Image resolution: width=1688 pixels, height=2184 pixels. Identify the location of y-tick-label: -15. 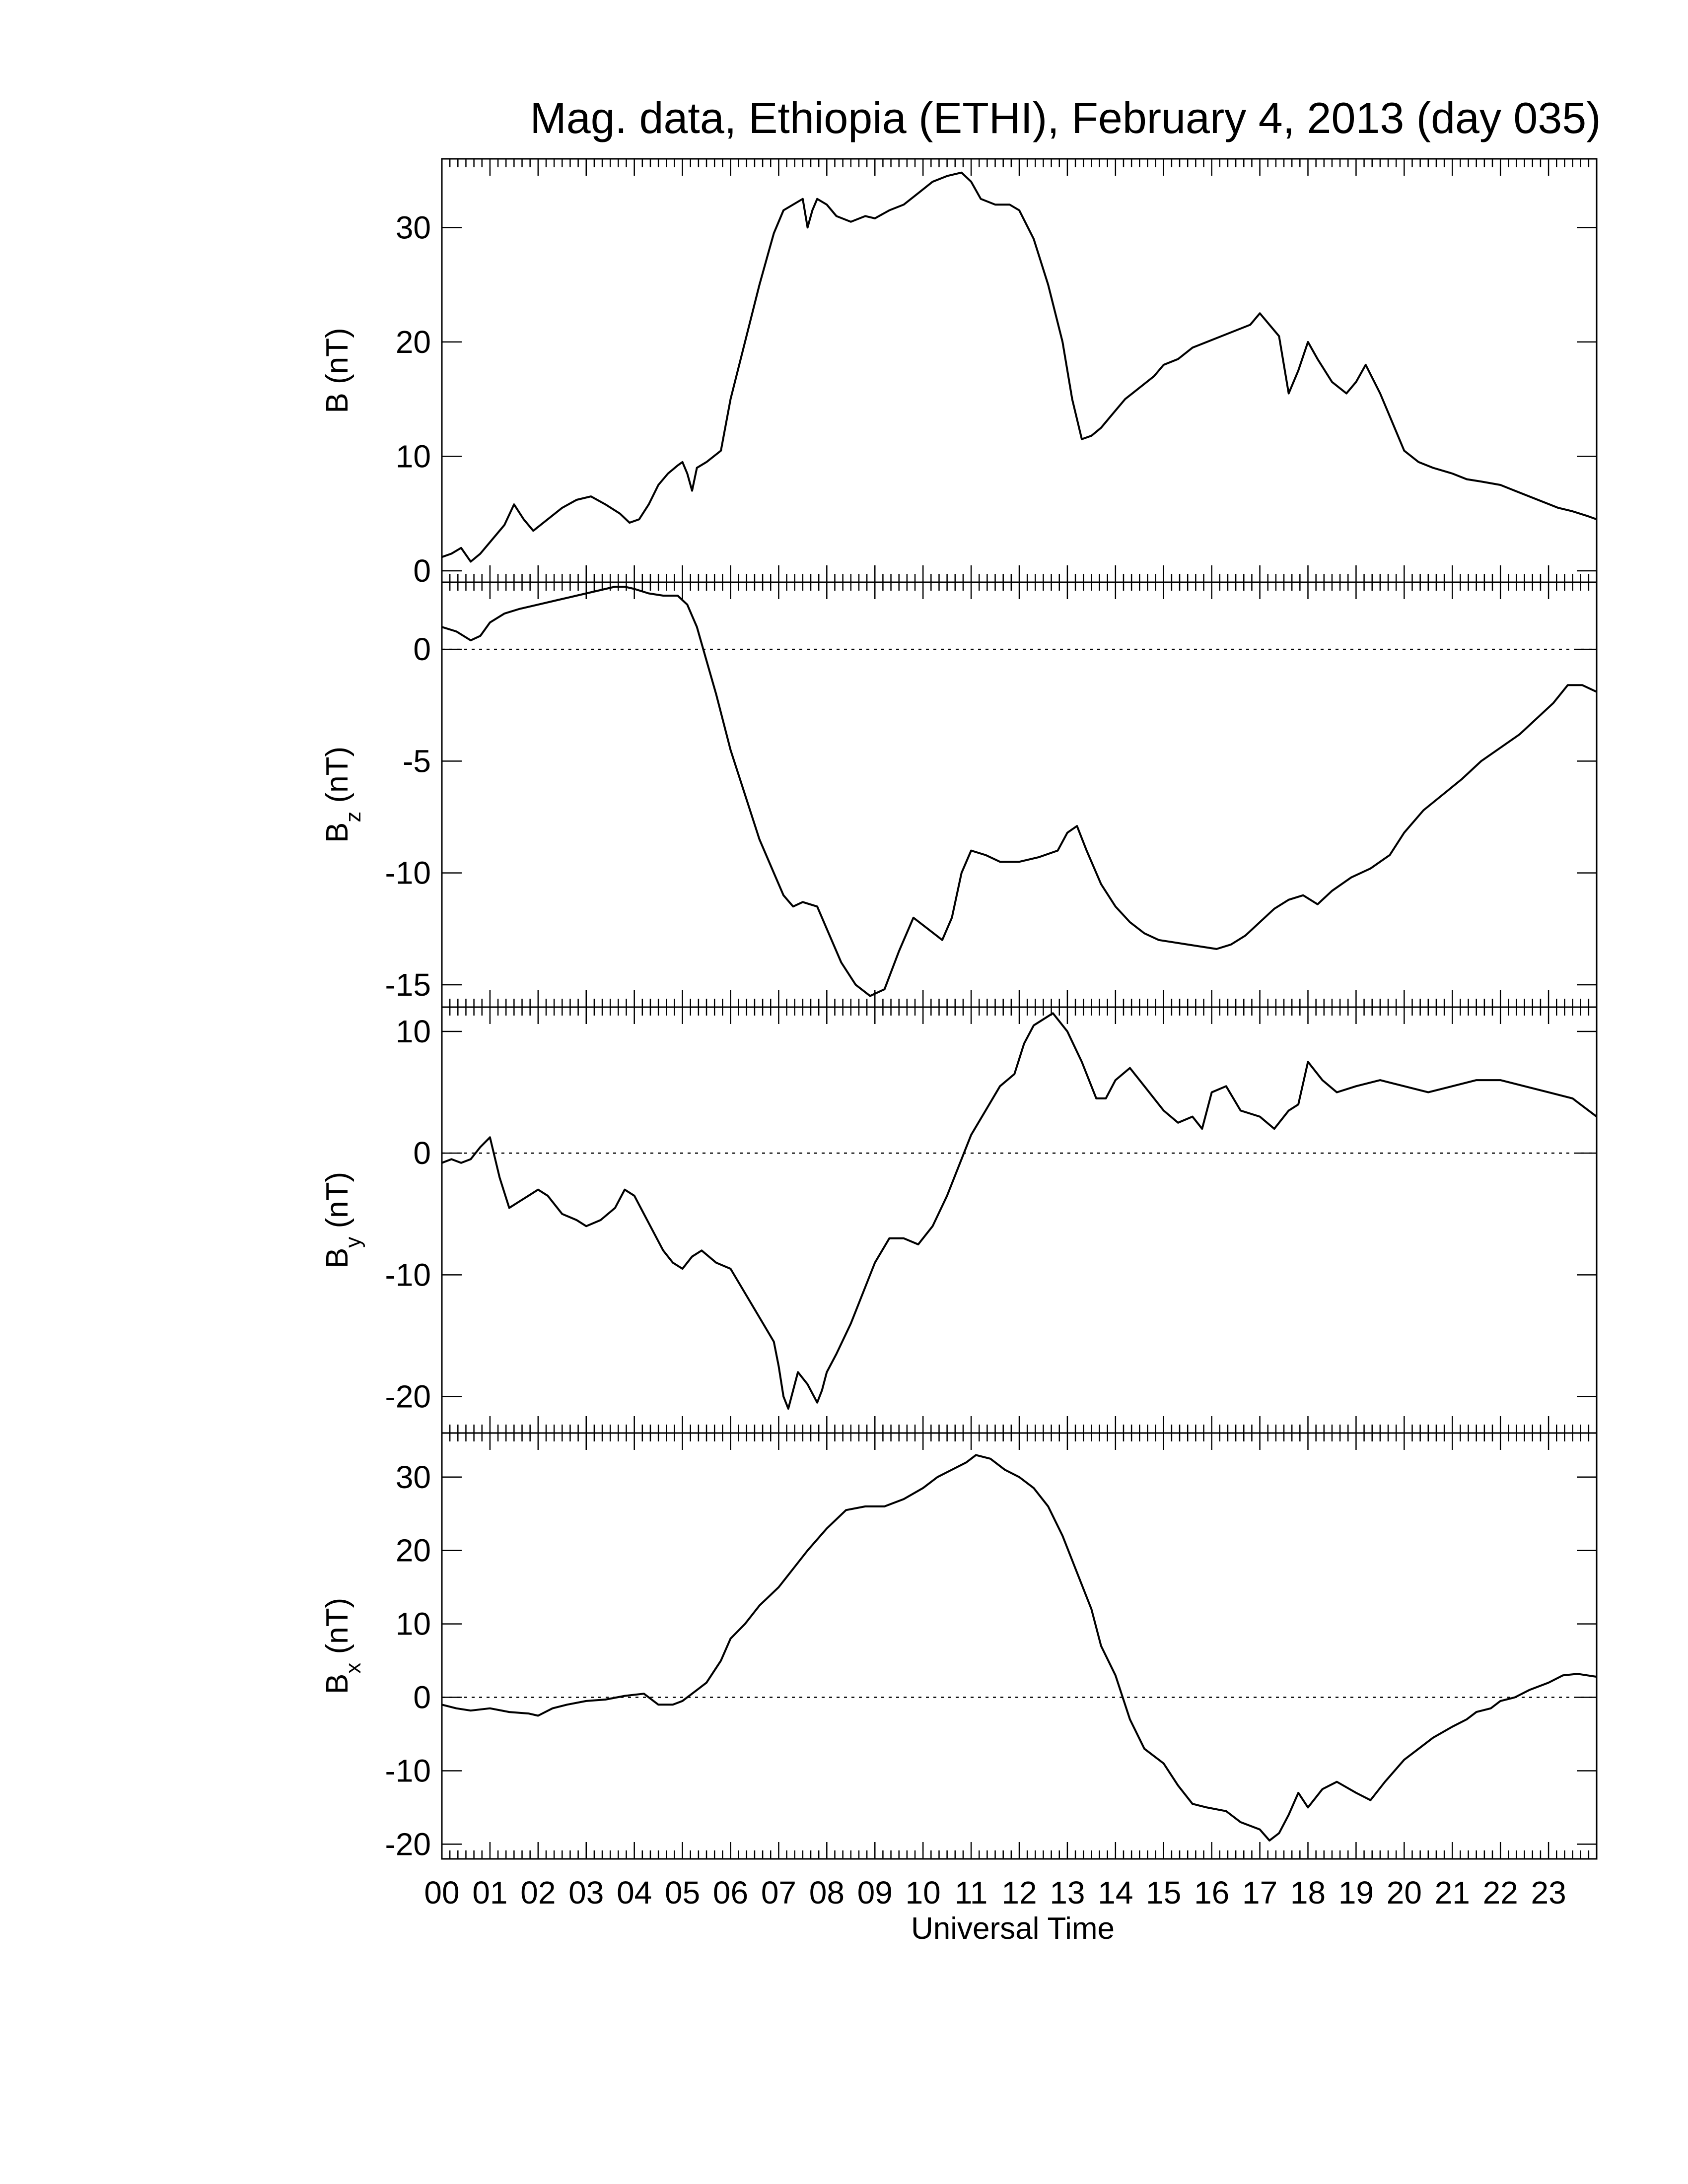
(408, 985).